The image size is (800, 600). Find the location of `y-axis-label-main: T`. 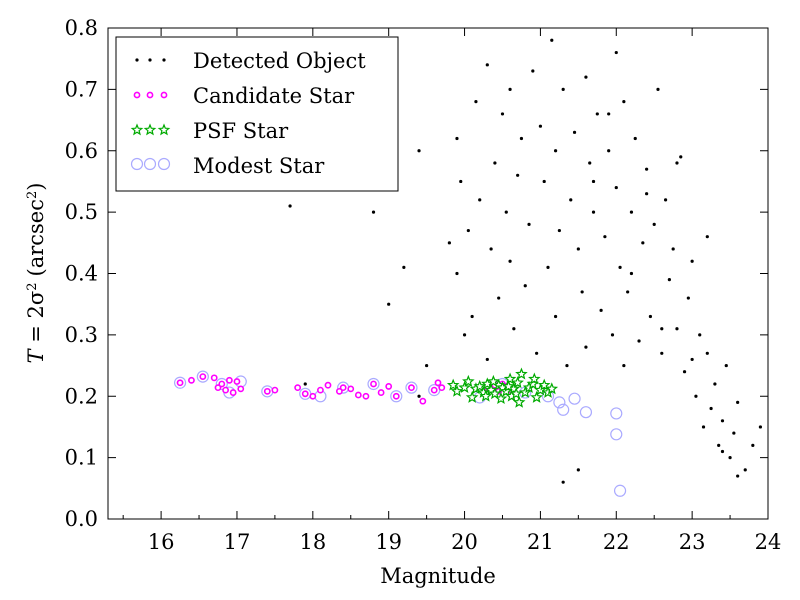

y-axis-label-main: T is located at coordinates (36, 355).